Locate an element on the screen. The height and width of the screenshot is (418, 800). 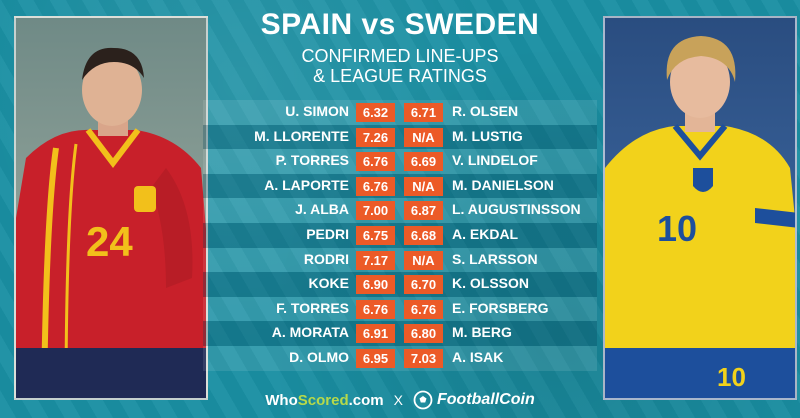
sweden-shirt-number: 10 is located at coordinates (677, 228).